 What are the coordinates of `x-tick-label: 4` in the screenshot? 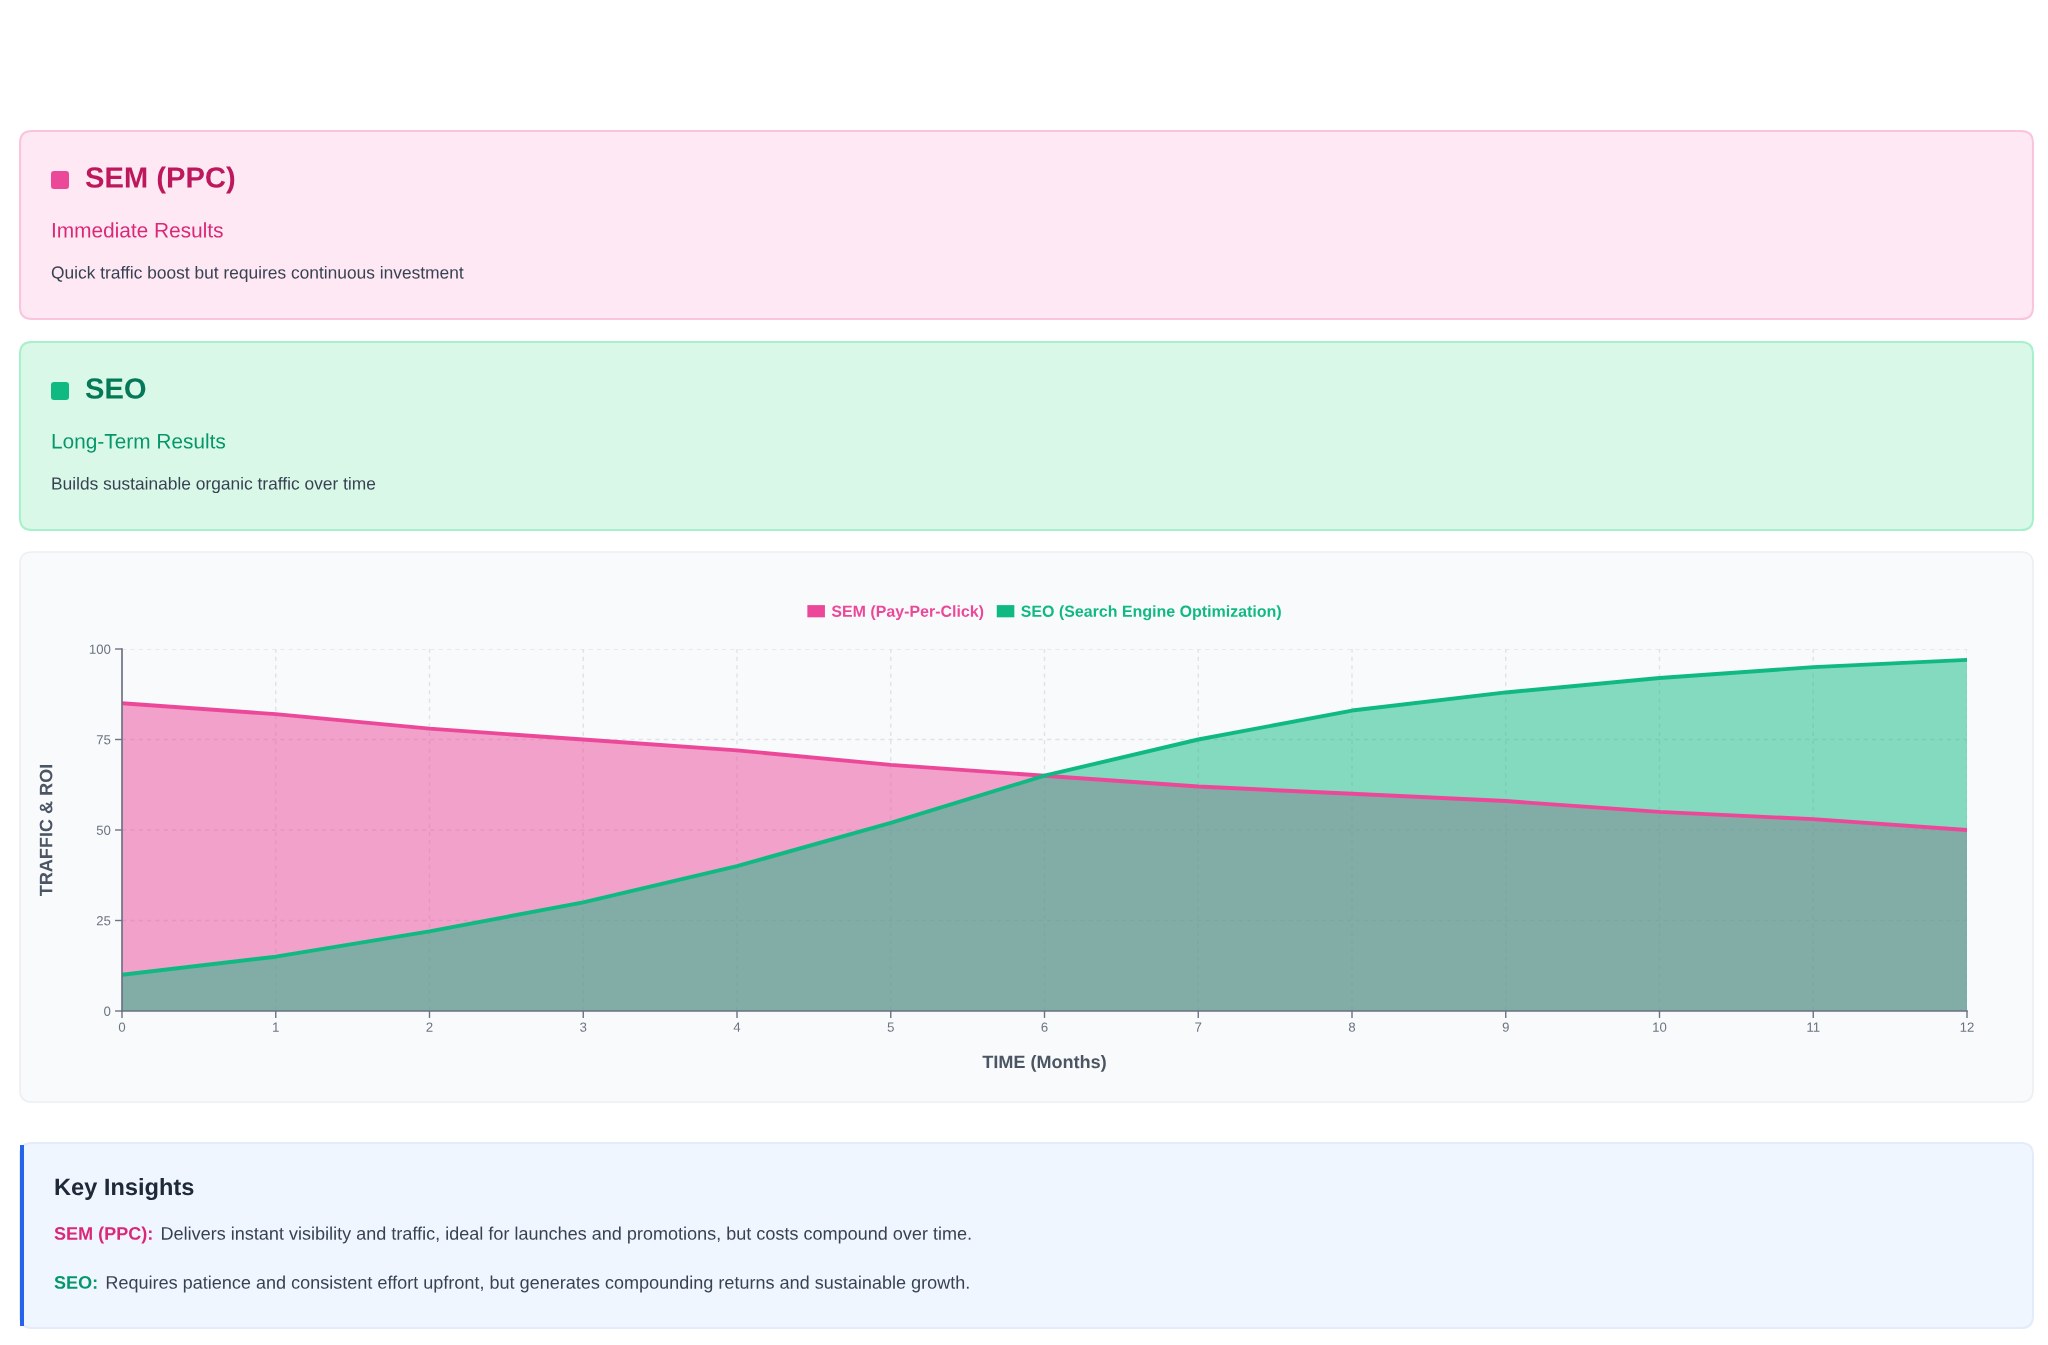 It's located at (737, 1027).